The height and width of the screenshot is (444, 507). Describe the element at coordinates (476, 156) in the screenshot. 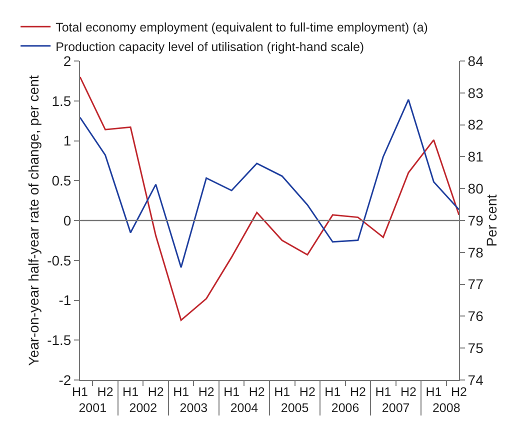

I see `y2-tick-label: 81` at that location.